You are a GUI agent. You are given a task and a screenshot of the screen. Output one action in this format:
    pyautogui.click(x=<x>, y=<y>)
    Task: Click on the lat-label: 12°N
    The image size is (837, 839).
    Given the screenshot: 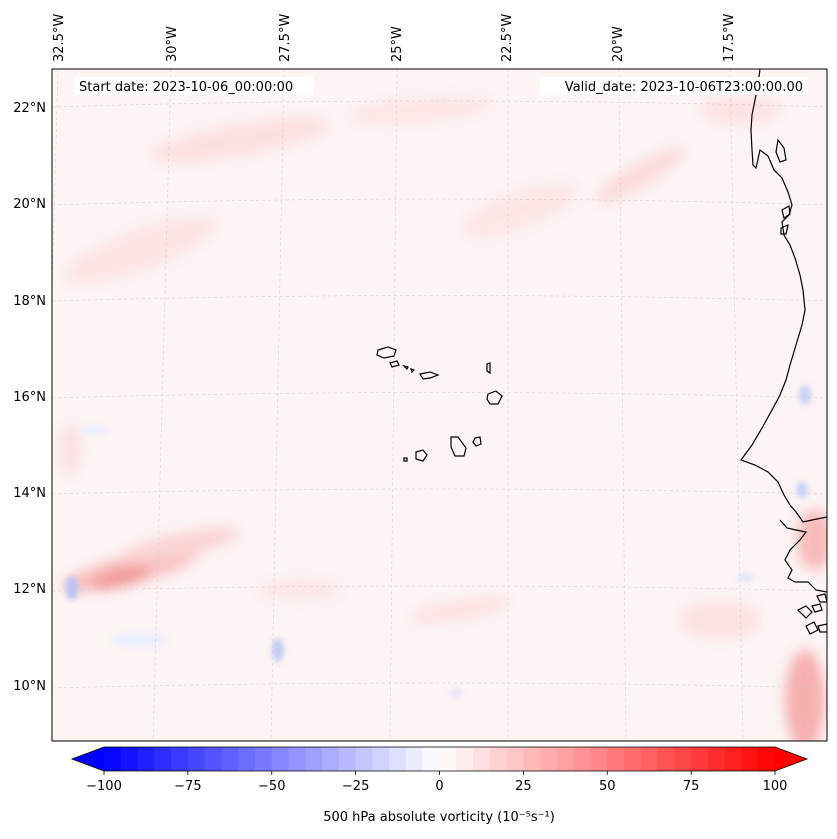 What is the action you would take?
    pyautogui.click(x=29, y=589)
    